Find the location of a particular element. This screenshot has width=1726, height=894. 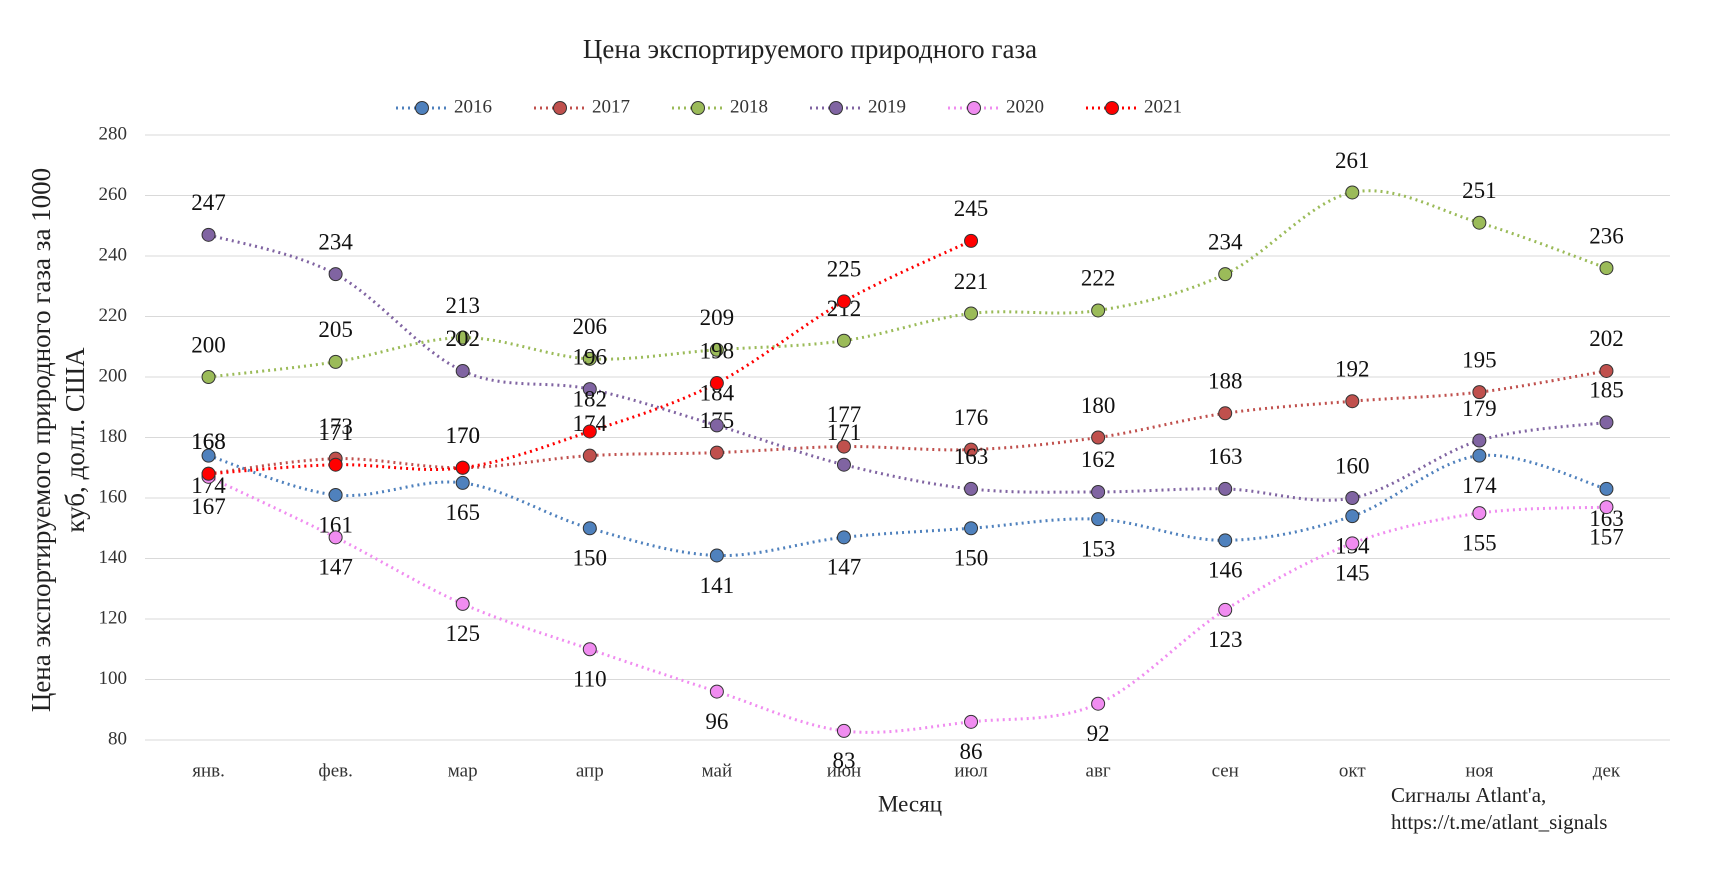

data-label: 145 is located at coordinates (1352, 573).